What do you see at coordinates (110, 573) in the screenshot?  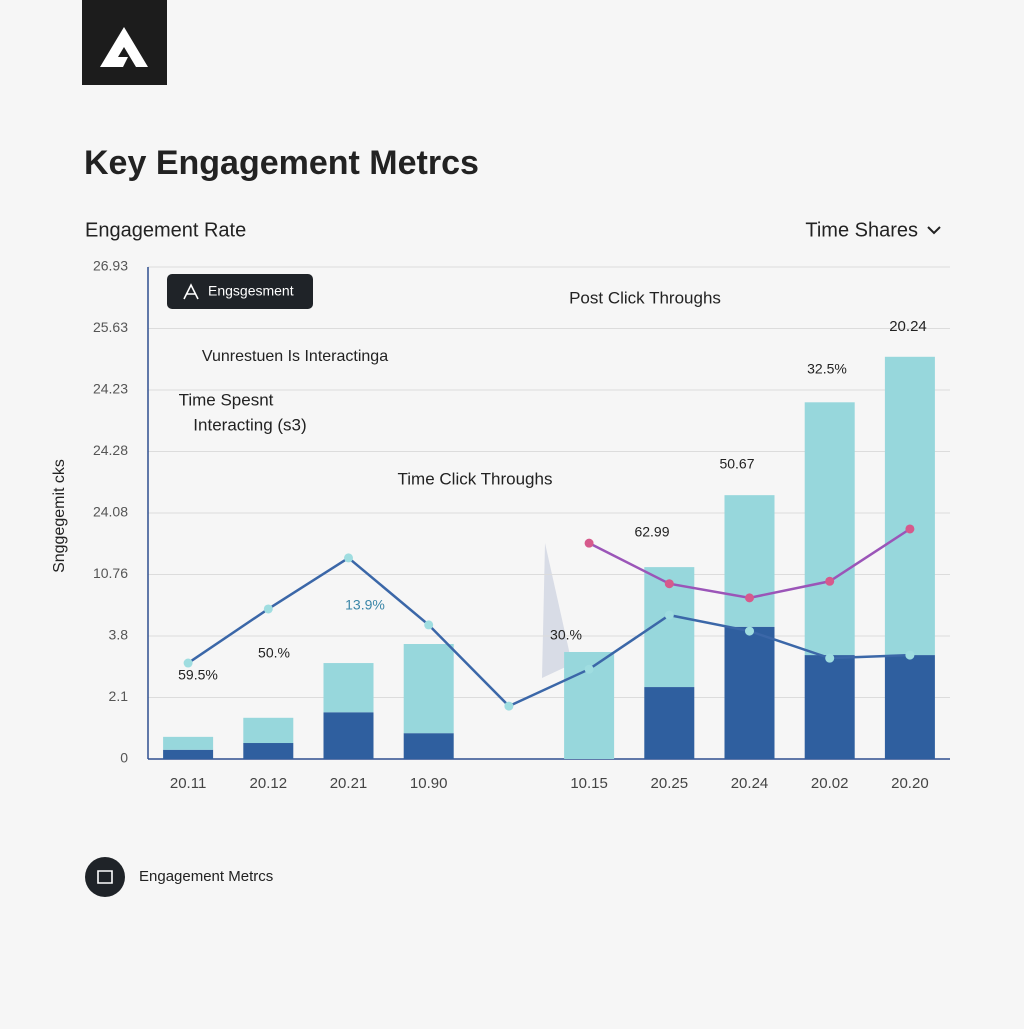 I see `y-tick-label: 10.76` at bounding box center [110, 573].